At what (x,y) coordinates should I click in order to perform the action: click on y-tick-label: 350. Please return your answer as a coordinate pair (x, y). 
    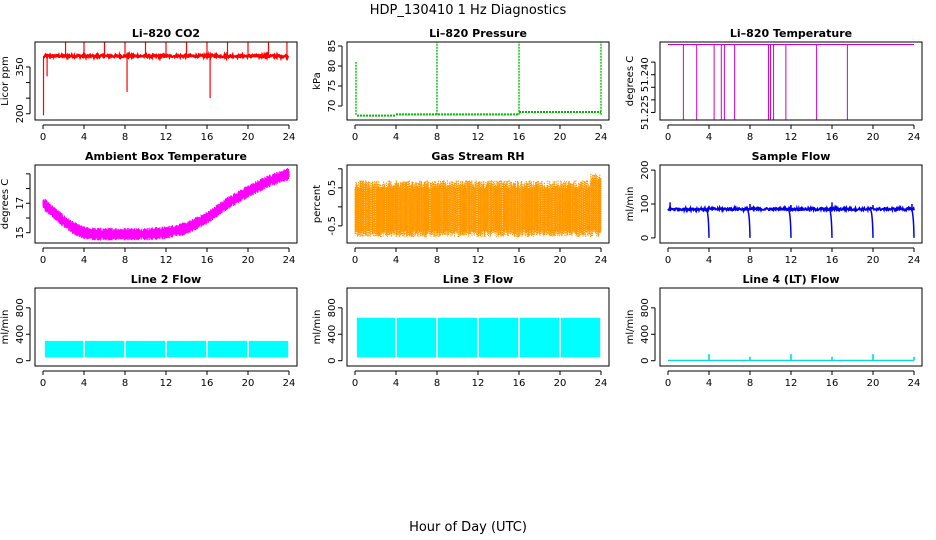
    Looking at the image, I should click on (20, 66).